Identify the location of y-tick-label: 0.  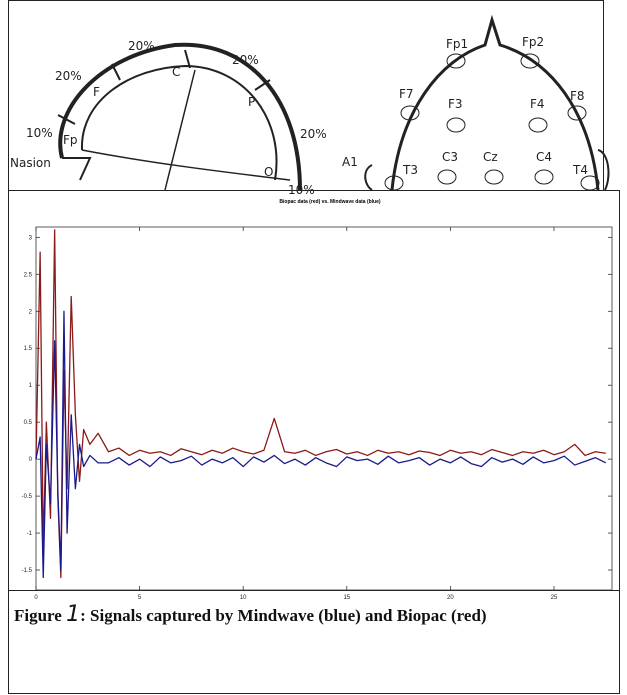
(31, 460).